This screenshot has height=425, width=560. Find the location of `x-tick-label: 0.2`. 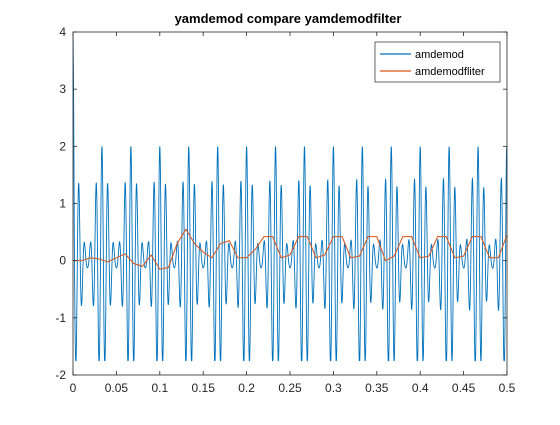

x-tick-label: 0.2 is located at coordinates (246, 388).